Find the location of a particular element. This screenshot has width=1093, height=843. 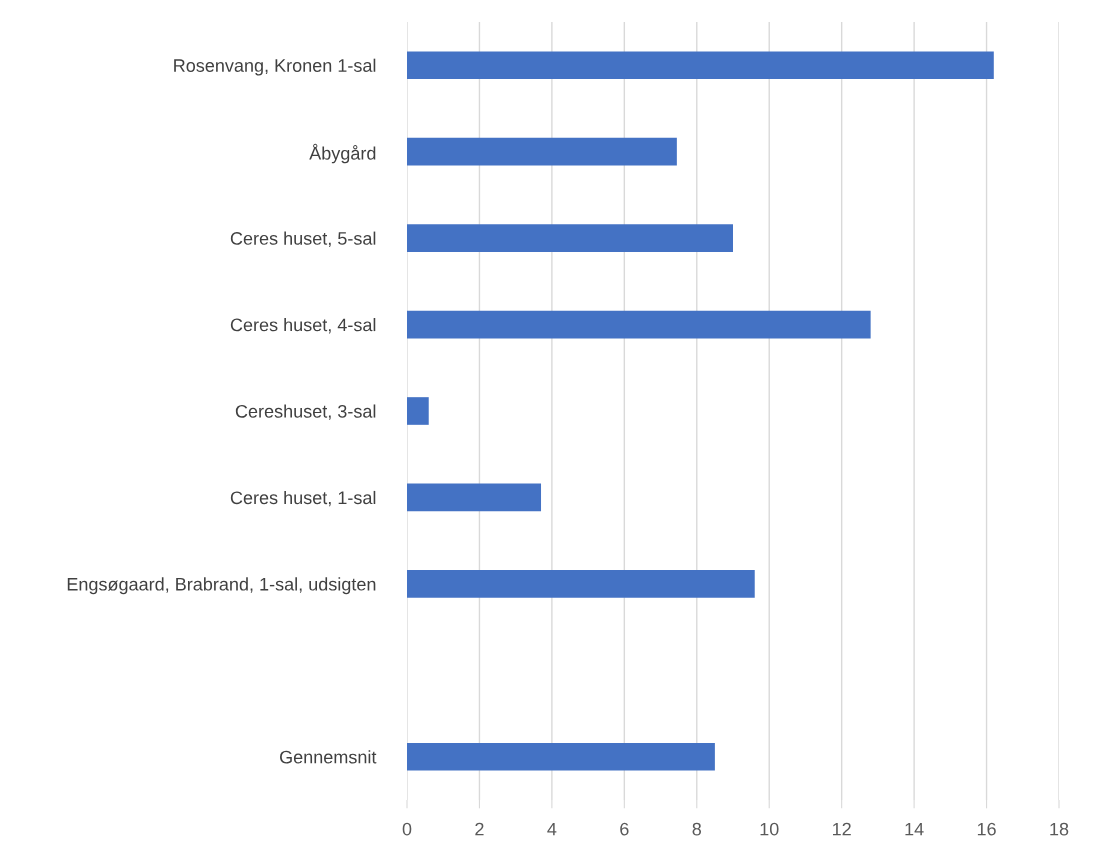

y-tick-label: Engsøgaard, Brabrand, 1-sal, udsigten is located at coordinates (221, 586).